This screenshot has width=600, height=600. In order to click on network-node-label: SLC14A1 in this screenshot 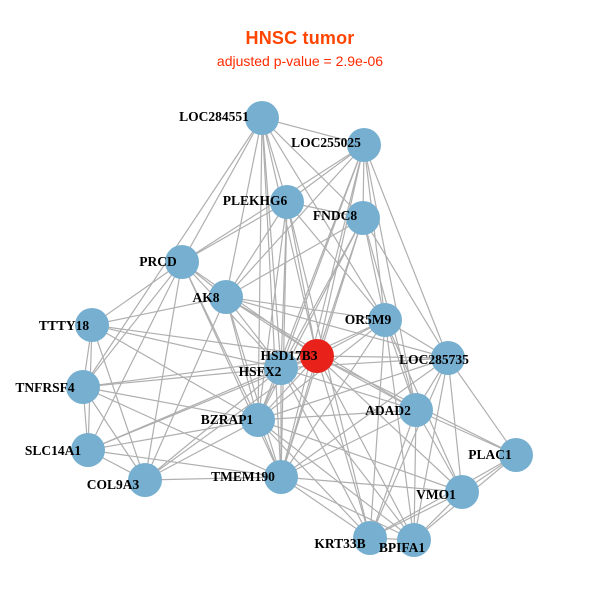, I will do `click(53, 450)`.